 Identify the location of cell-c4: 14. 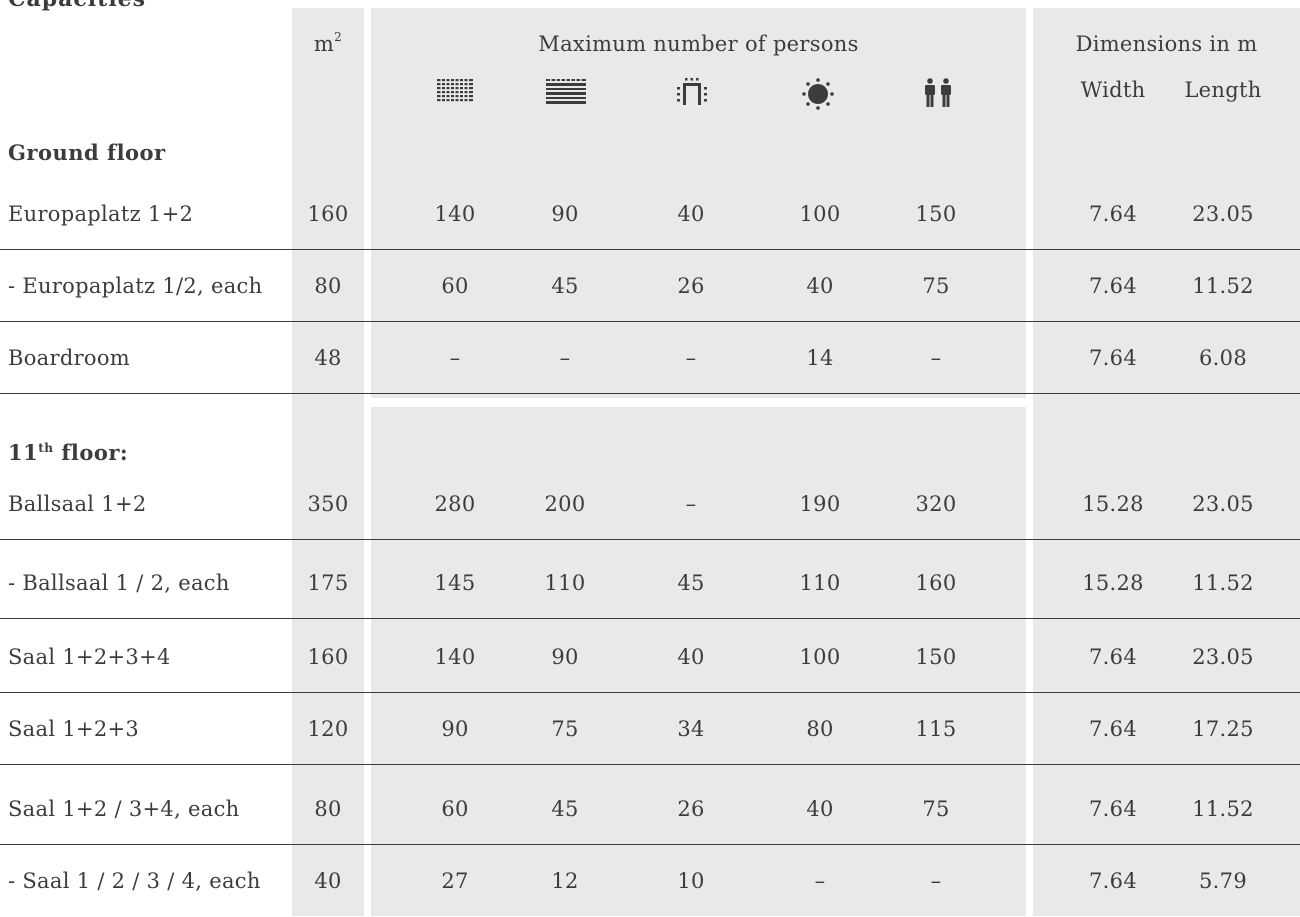
(820, 358).